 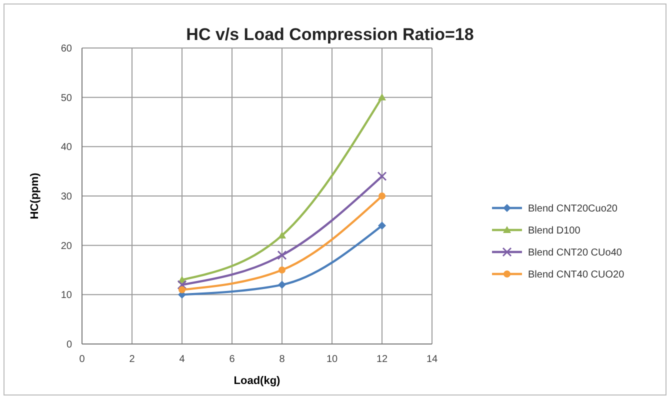 What do you see at coordinates (575, 253) in the screenshot?
I see `legend-label: Blend CNT20 CUo40` at bounding box center [575, 253].